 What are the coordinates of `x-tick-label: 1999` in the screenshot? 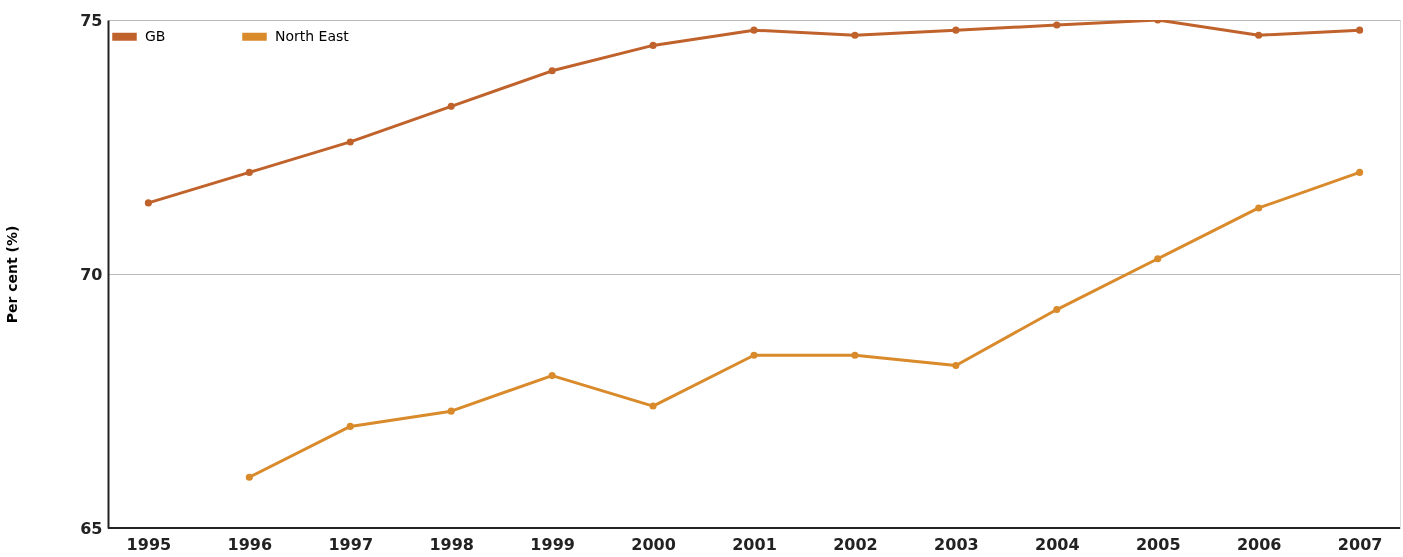 It's located at (552, 544).